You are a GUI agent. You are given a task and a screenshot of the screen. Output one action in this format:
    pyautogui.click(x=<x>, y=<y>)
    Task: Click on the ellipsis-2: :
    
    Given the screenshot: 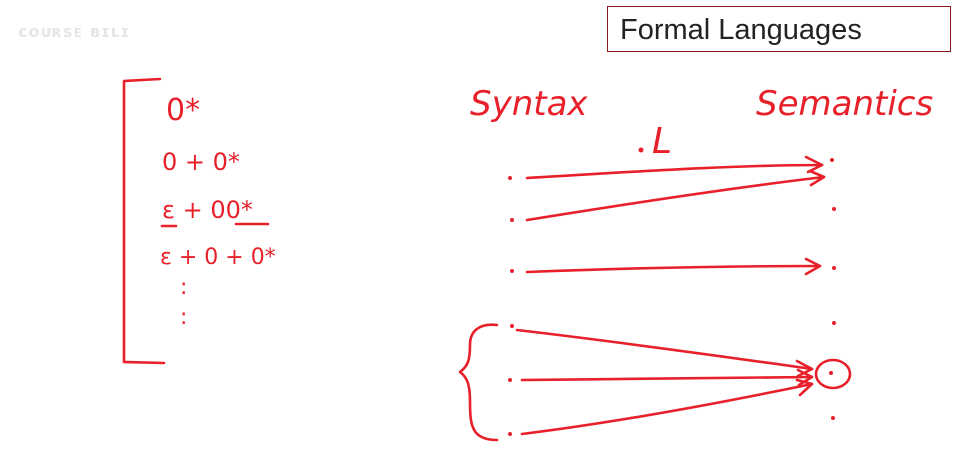 What is the action you would take?
    pyautogui.click(x=183, y=317)
    